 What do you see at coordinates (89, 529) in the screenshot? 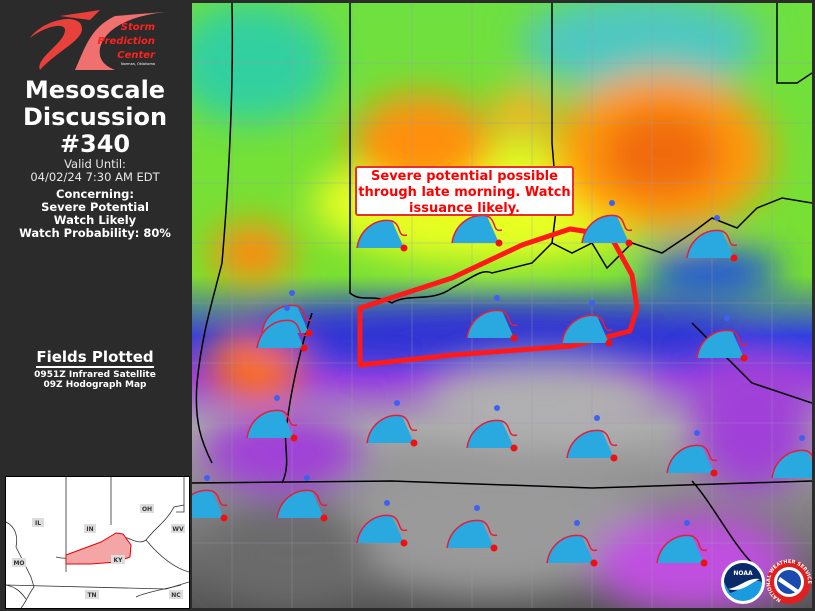
I see `svg-text: IN` at bounding box center [89, 529].